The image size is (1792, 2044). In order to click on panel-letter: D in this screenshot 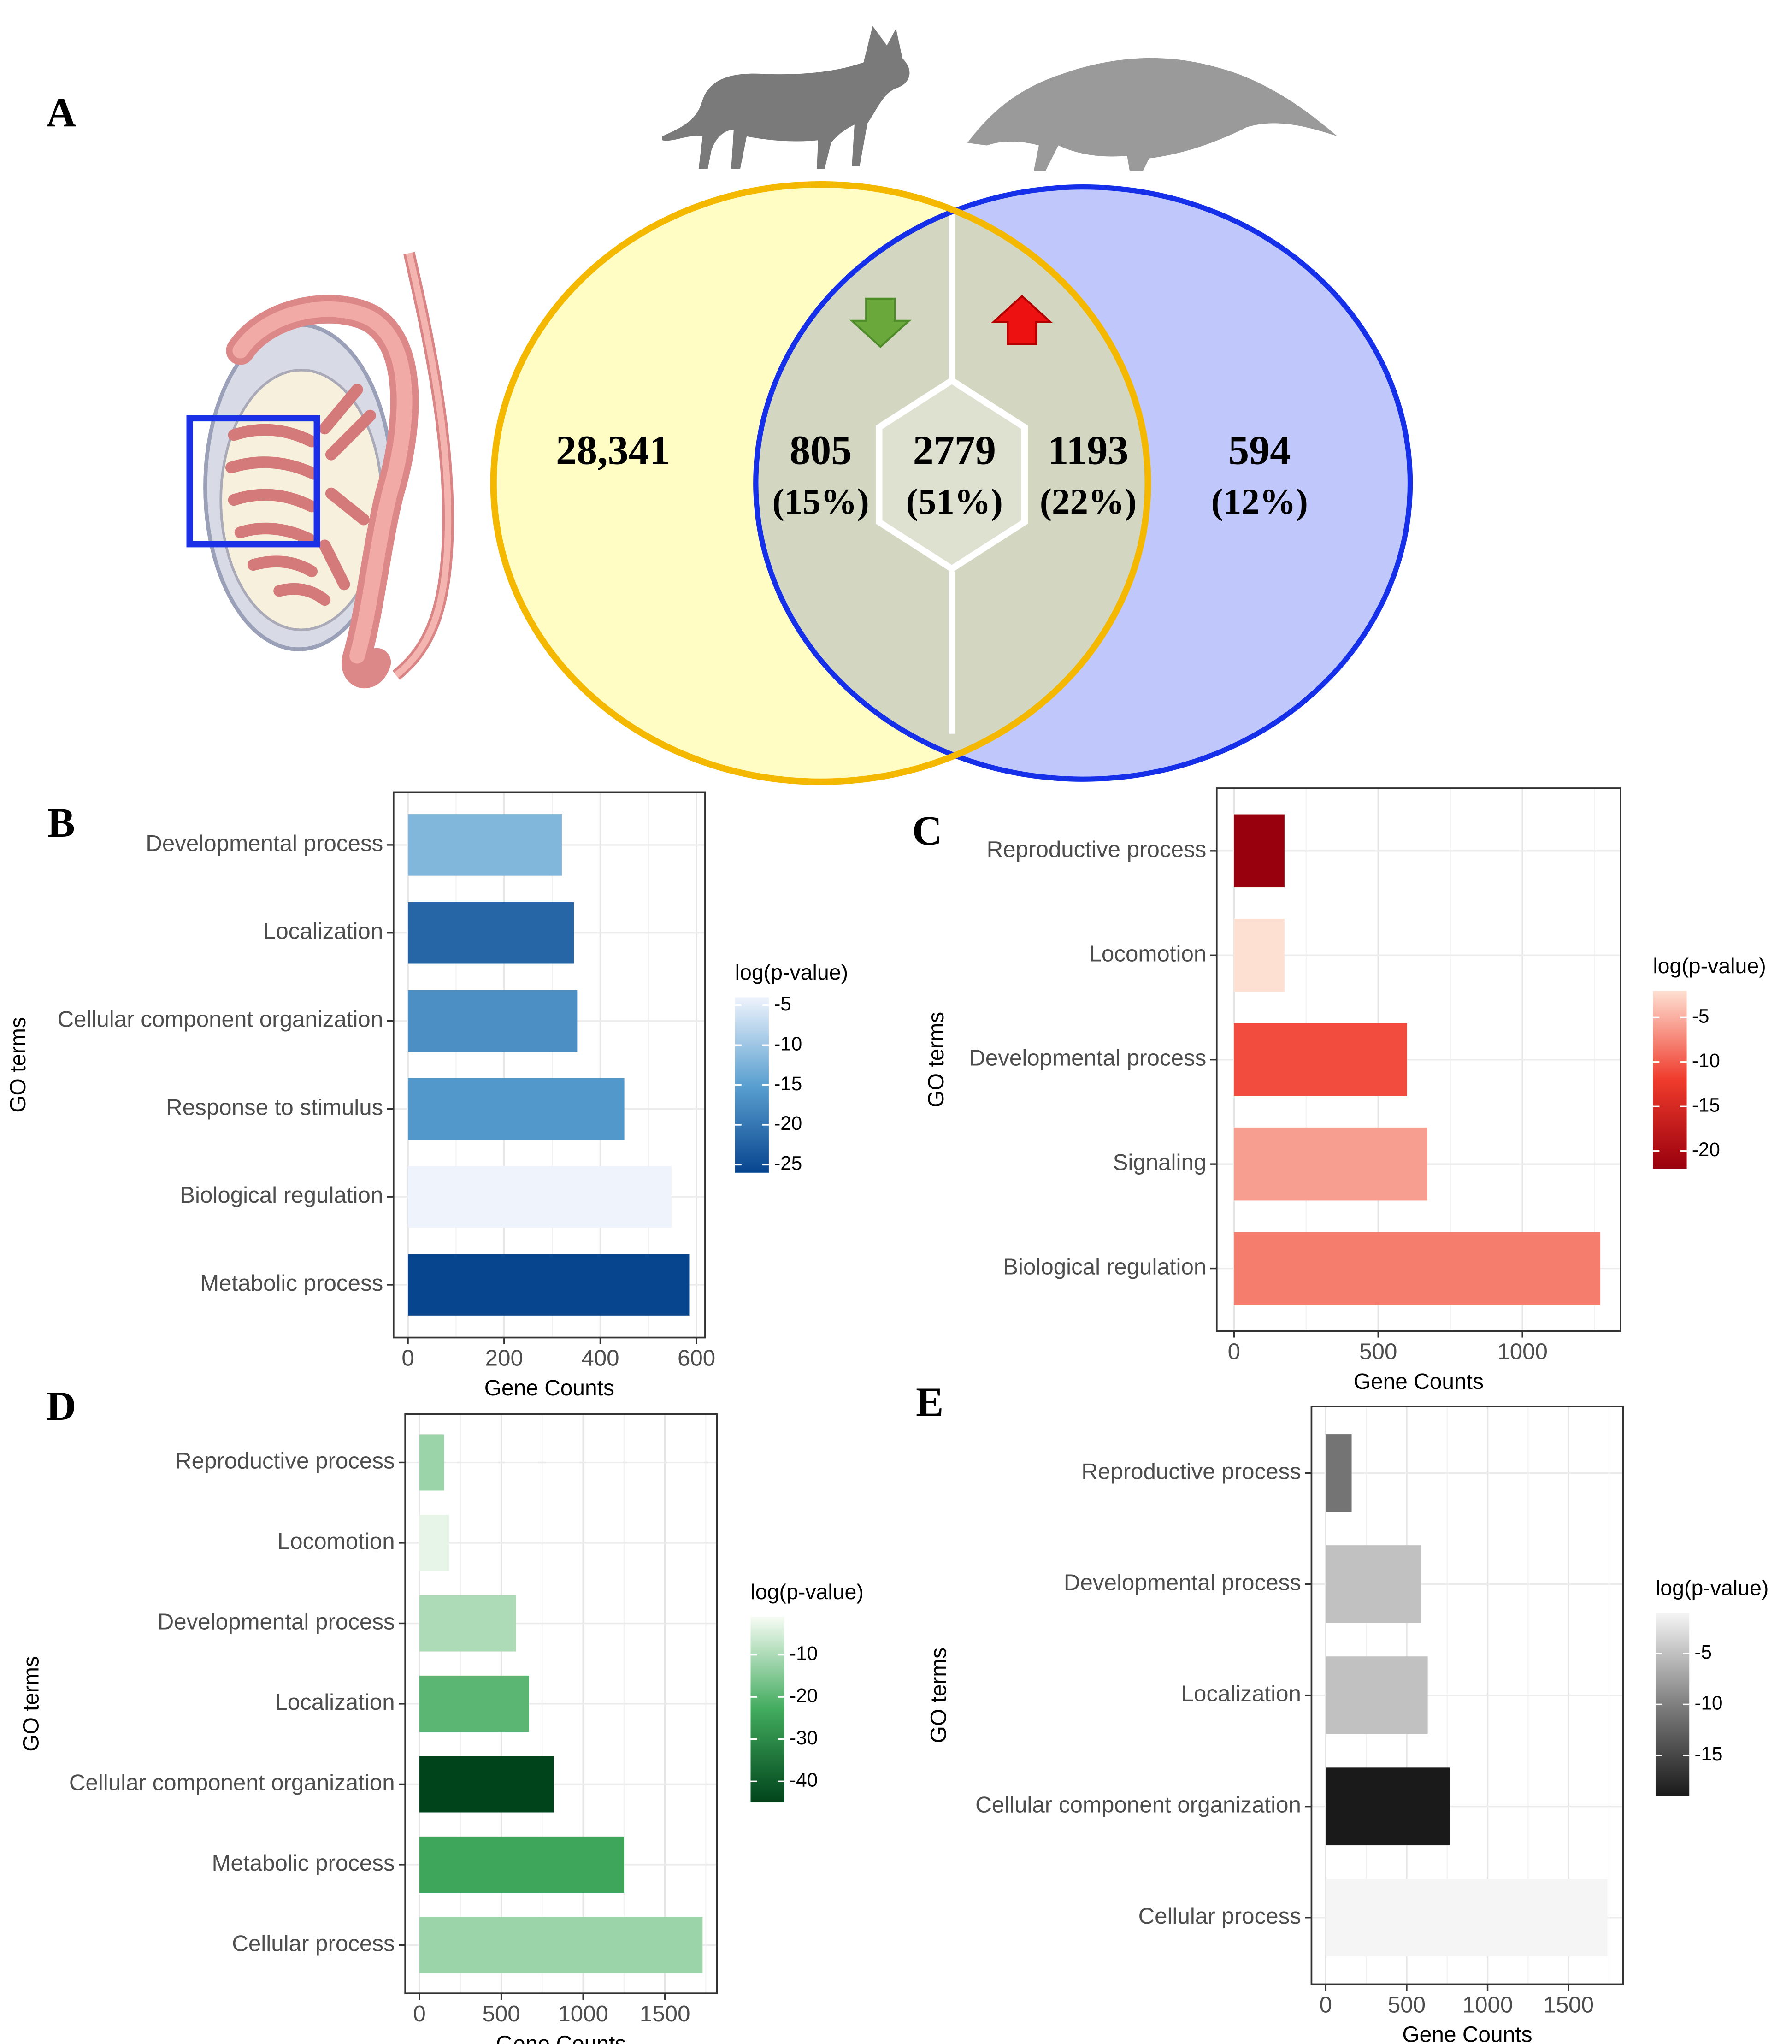, I will do `click(61, 1406)`.